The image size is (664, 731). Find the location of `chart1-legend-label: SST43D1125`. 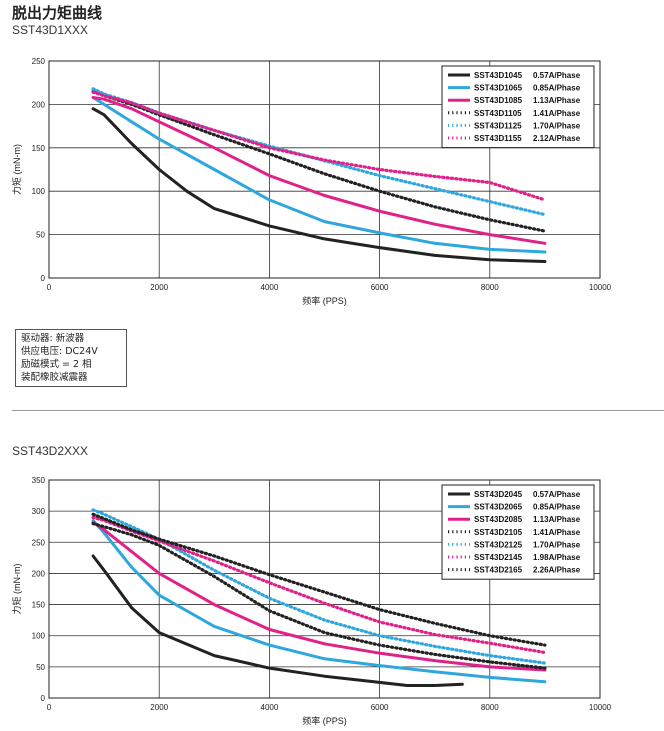

chart1-legend-label: SST43D1125 is located at coordinates (498, 125).